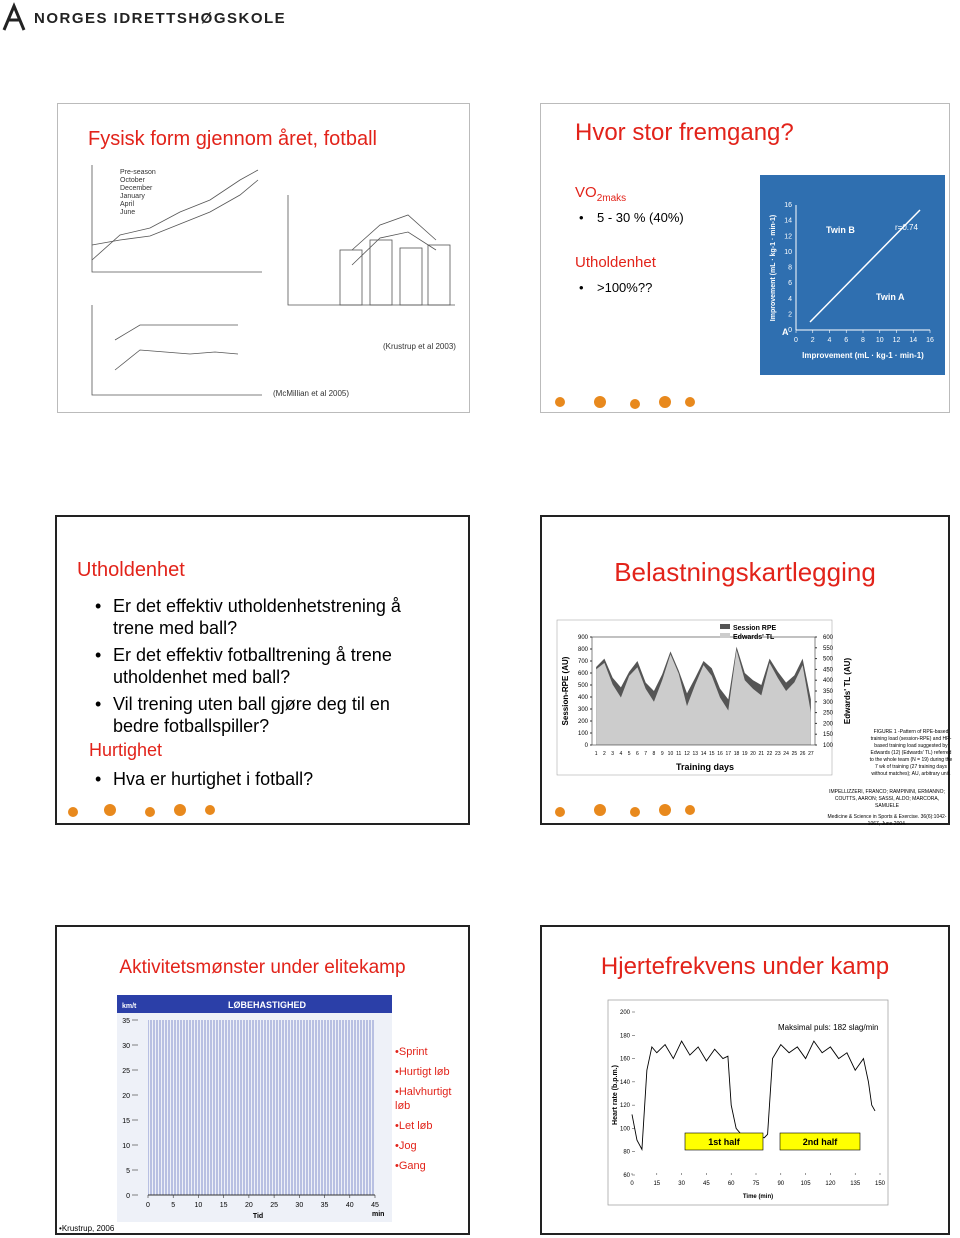  What do you see at coordinates (430, 1166) in the screenshot?
I see `legend-item: Gang` at bounding box center [430, 1166].